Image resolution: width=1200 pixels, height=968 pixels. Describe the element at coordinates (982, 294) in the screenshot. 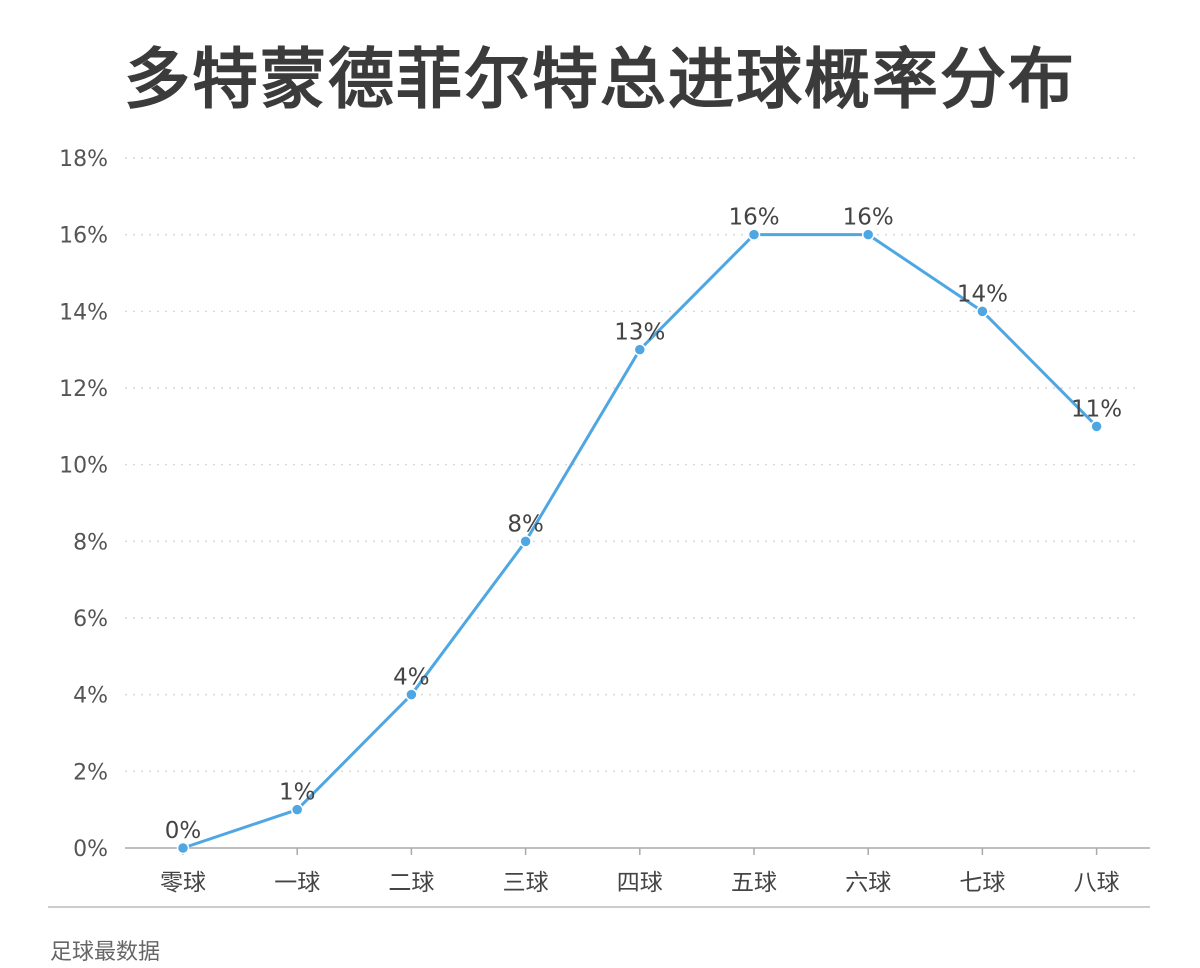

I see `data-label: 14%` at that location.